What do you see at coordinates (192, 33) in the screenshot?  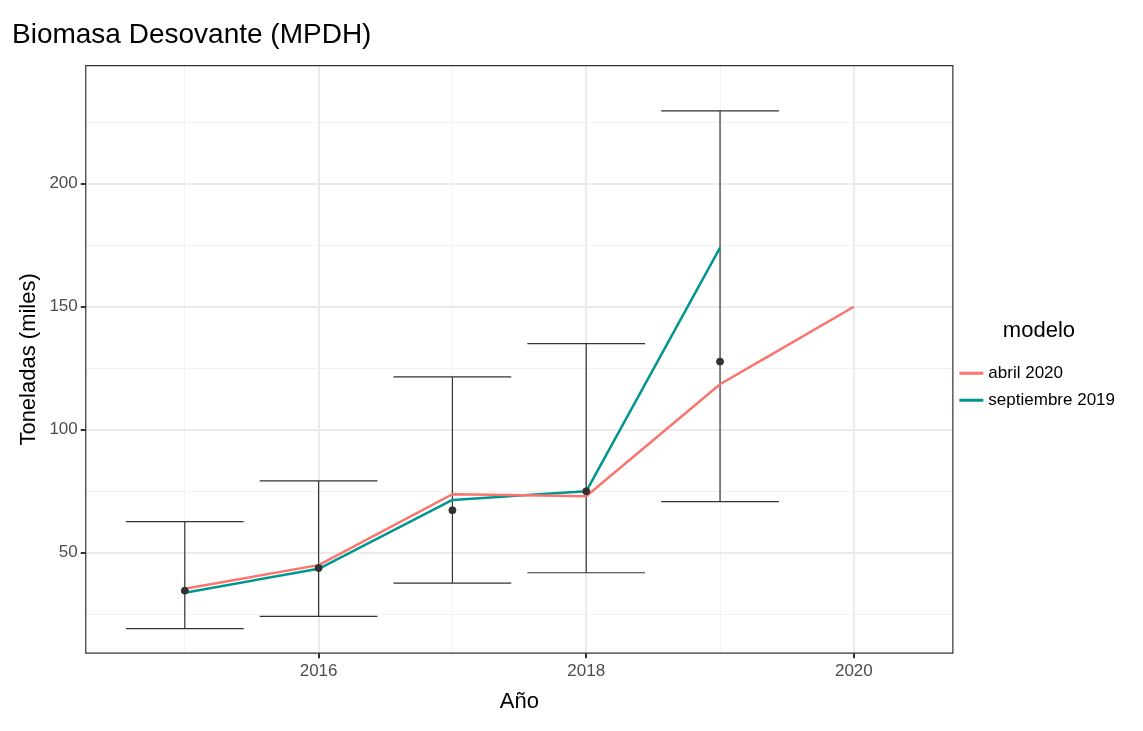 I see `chart-title: Biomasa Desovante (MPDH)` at bounding box center [192, 33].